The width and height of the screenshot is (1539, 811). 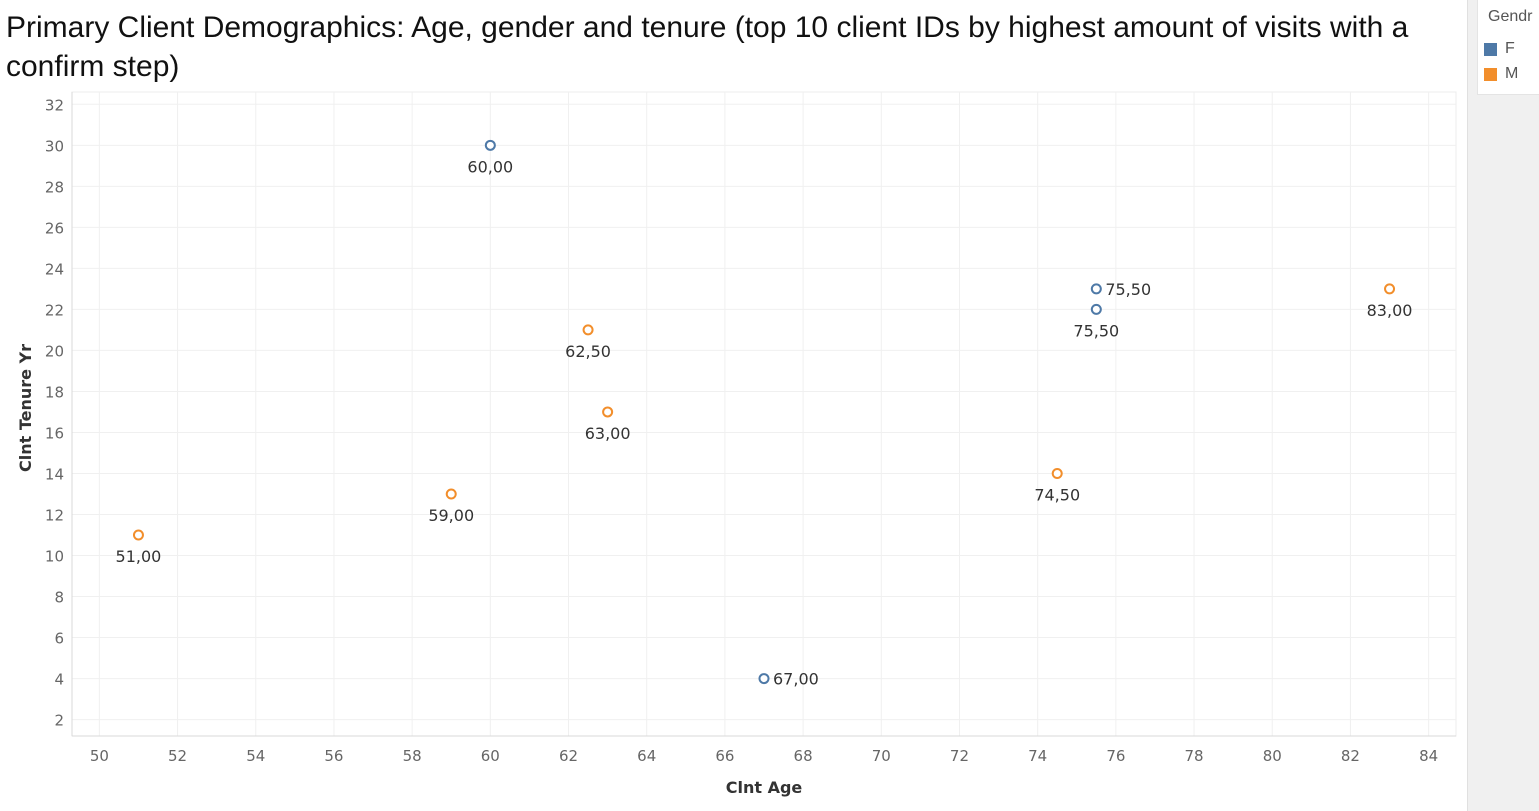 I want to click on x-tick-label: 54, so click(x=255, y=756).